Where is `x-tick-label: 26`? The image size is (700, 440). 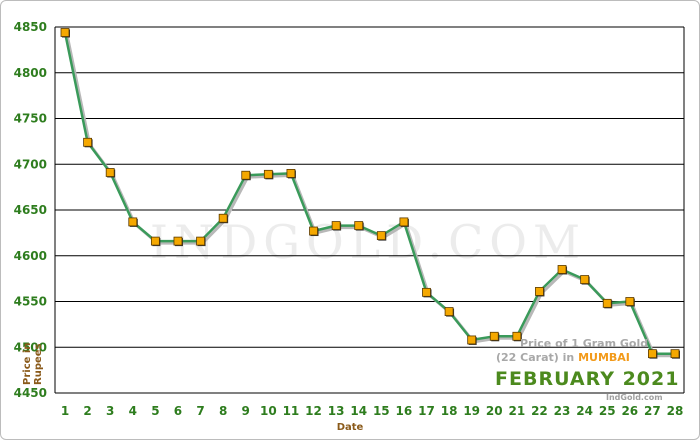 x-tick-label: 26 is located at coordinates (629, 411).